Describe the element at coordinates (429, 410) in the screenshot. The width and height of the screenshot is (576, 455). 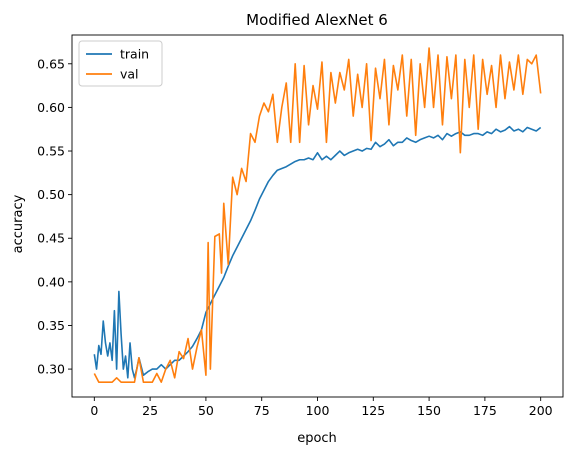
I see `x-tick-label: 150` at that location.